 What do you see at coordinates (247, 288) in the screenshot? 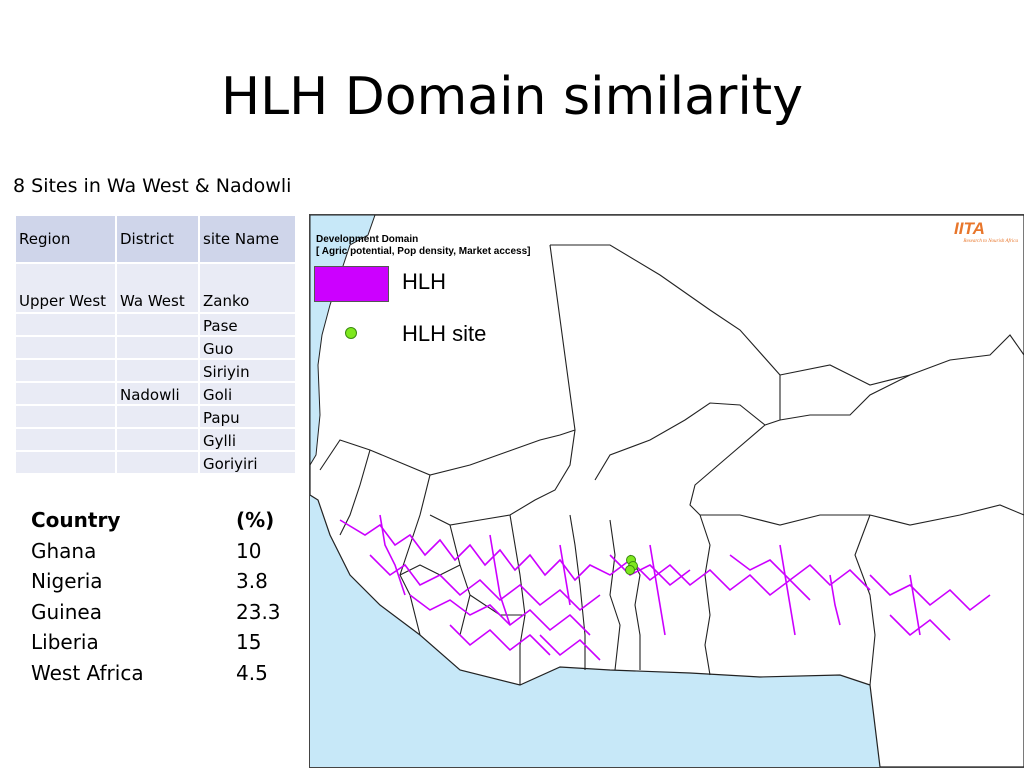
I see `table-cell: Zanko` at bounding box center [247, 288].